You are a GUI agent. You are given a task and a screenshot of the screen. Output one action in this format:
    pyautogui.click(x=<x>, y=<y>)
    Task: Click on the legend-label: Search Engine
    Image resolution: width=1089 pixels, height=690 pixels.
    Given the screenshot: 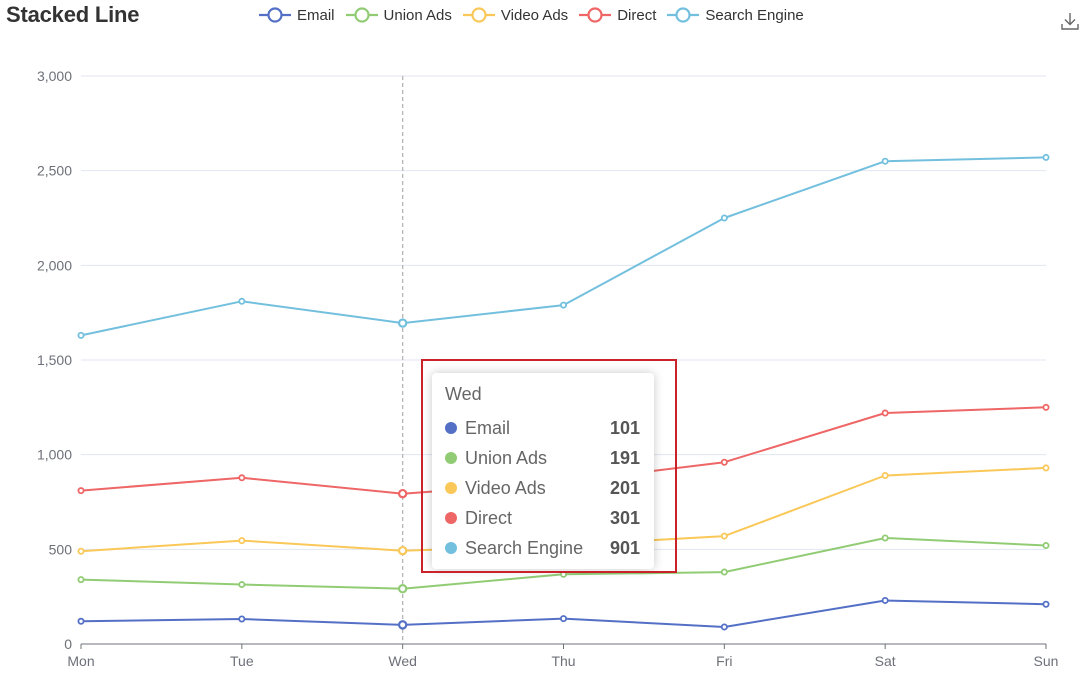 What is the action you would take?
    pyautogui.click(x=754, y=15)
    